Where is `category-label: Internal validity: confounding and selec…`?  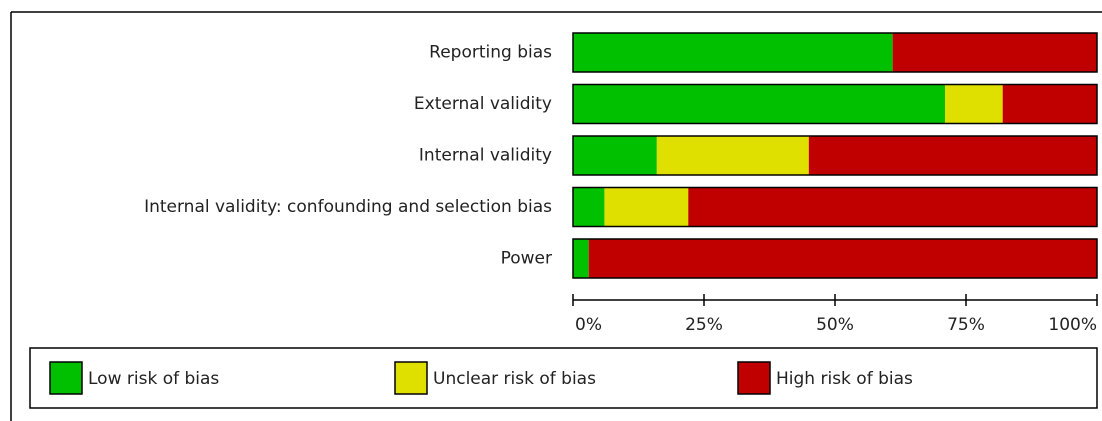 category-label: Internal validity: confounding and selec… is located at coordinates (348, 207).